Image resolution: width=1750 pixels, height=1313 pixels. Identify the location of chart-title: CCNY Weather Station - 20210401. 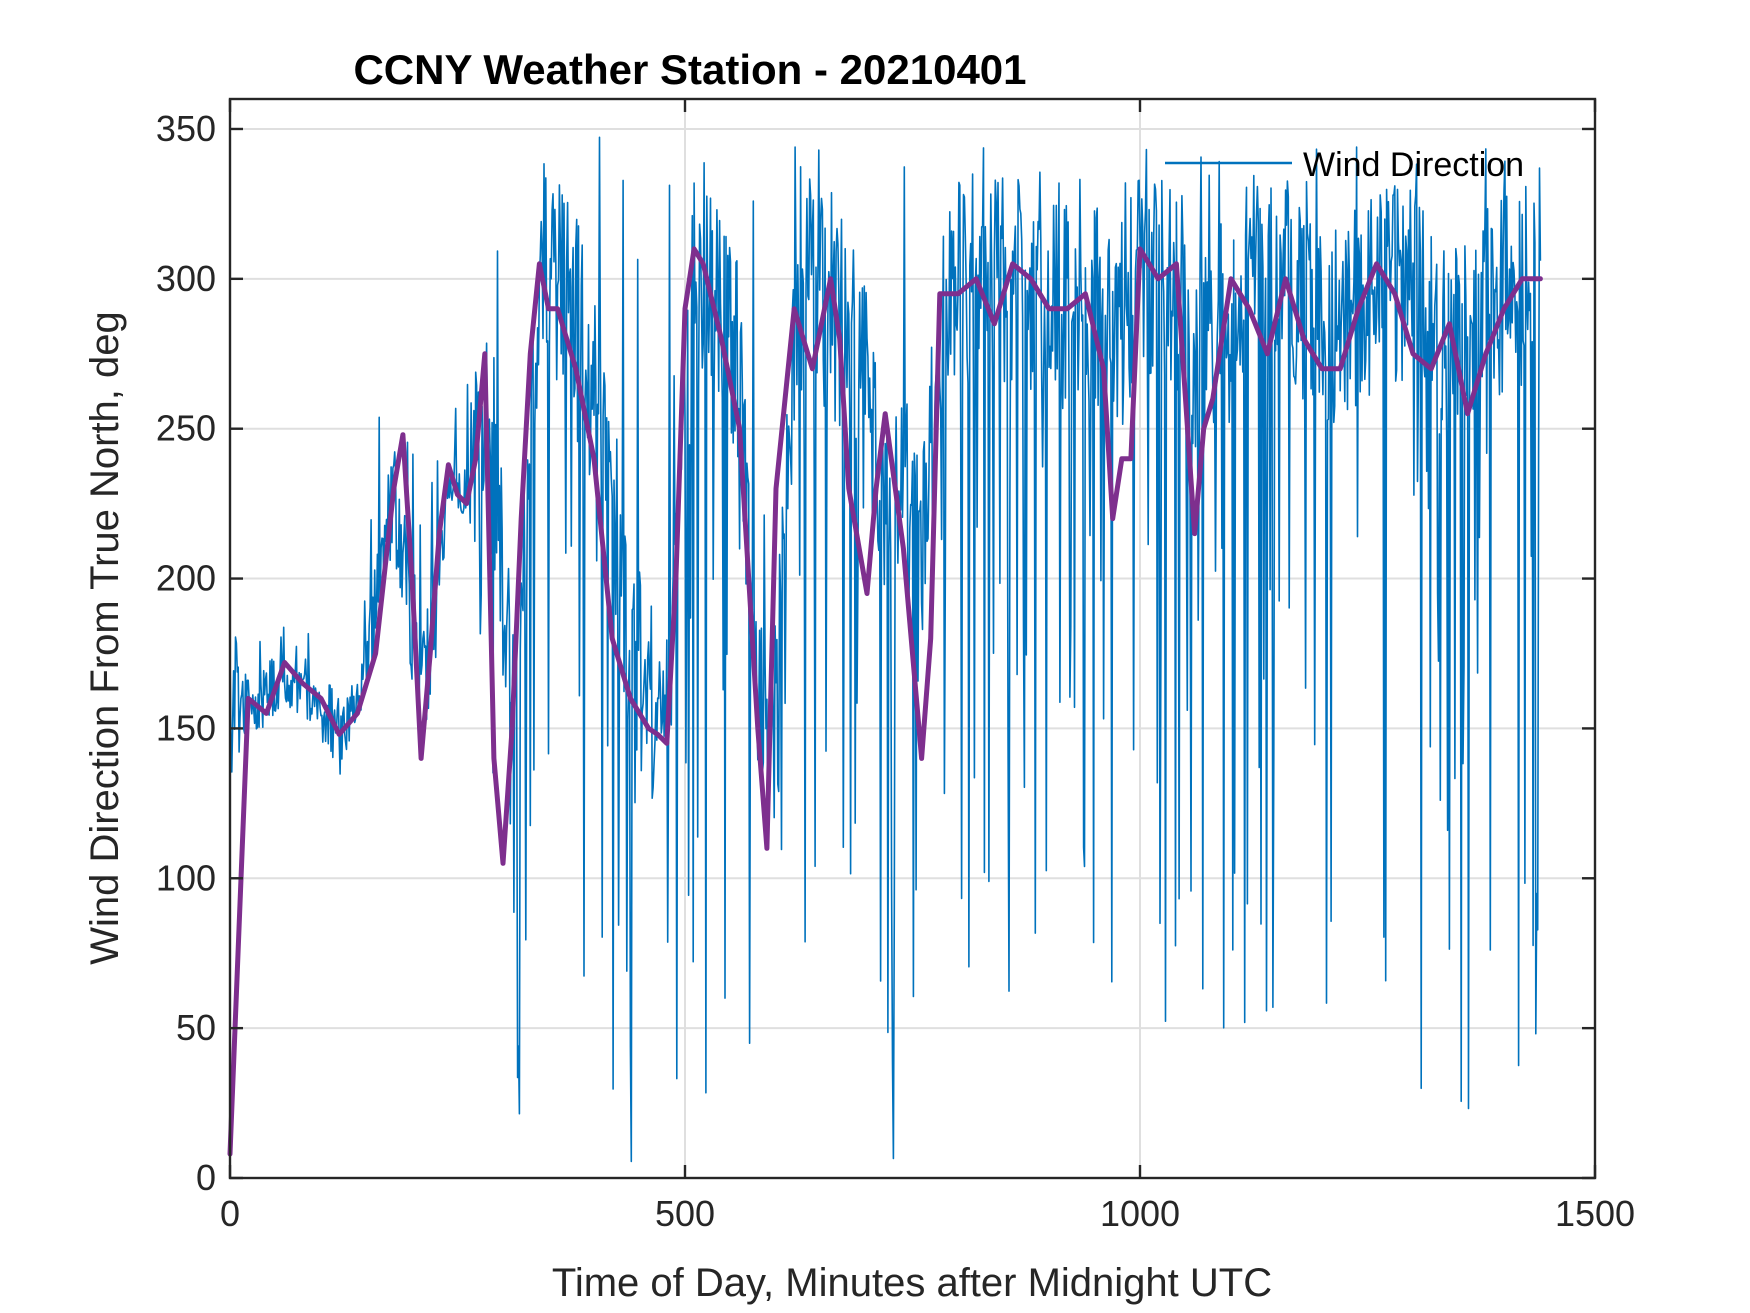
(689, 69).